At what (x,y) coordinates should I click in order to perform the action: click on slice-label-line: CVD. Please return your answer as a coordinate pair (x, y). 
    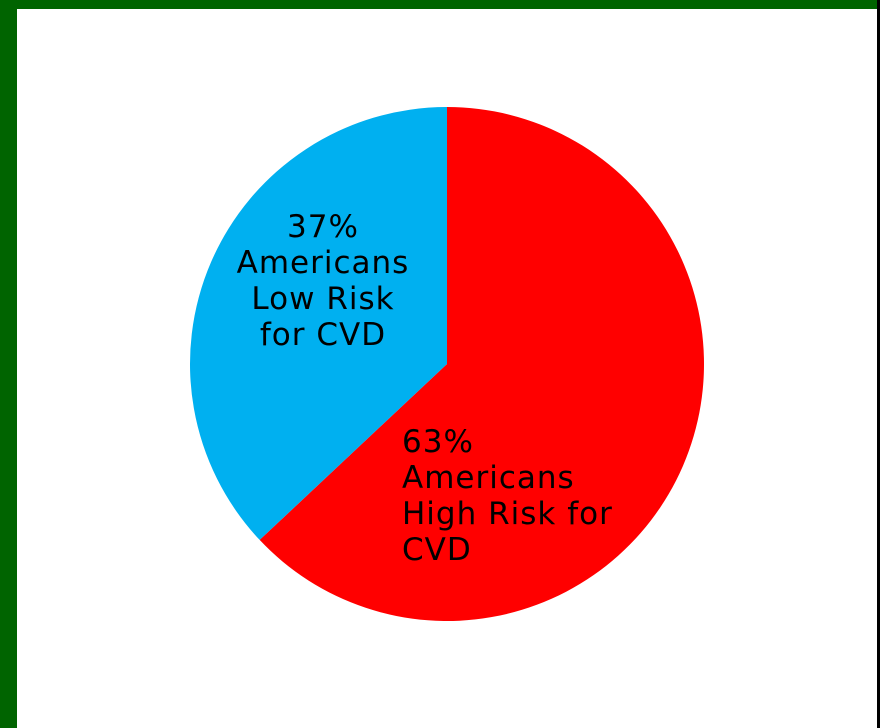
    Looking at the image, I should click on (437, 550).